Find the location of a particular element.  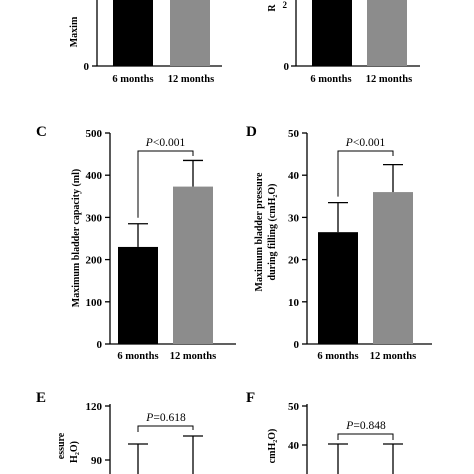

panel-e-ylabel-fragment1: essure is located at coordinates (61, 445).